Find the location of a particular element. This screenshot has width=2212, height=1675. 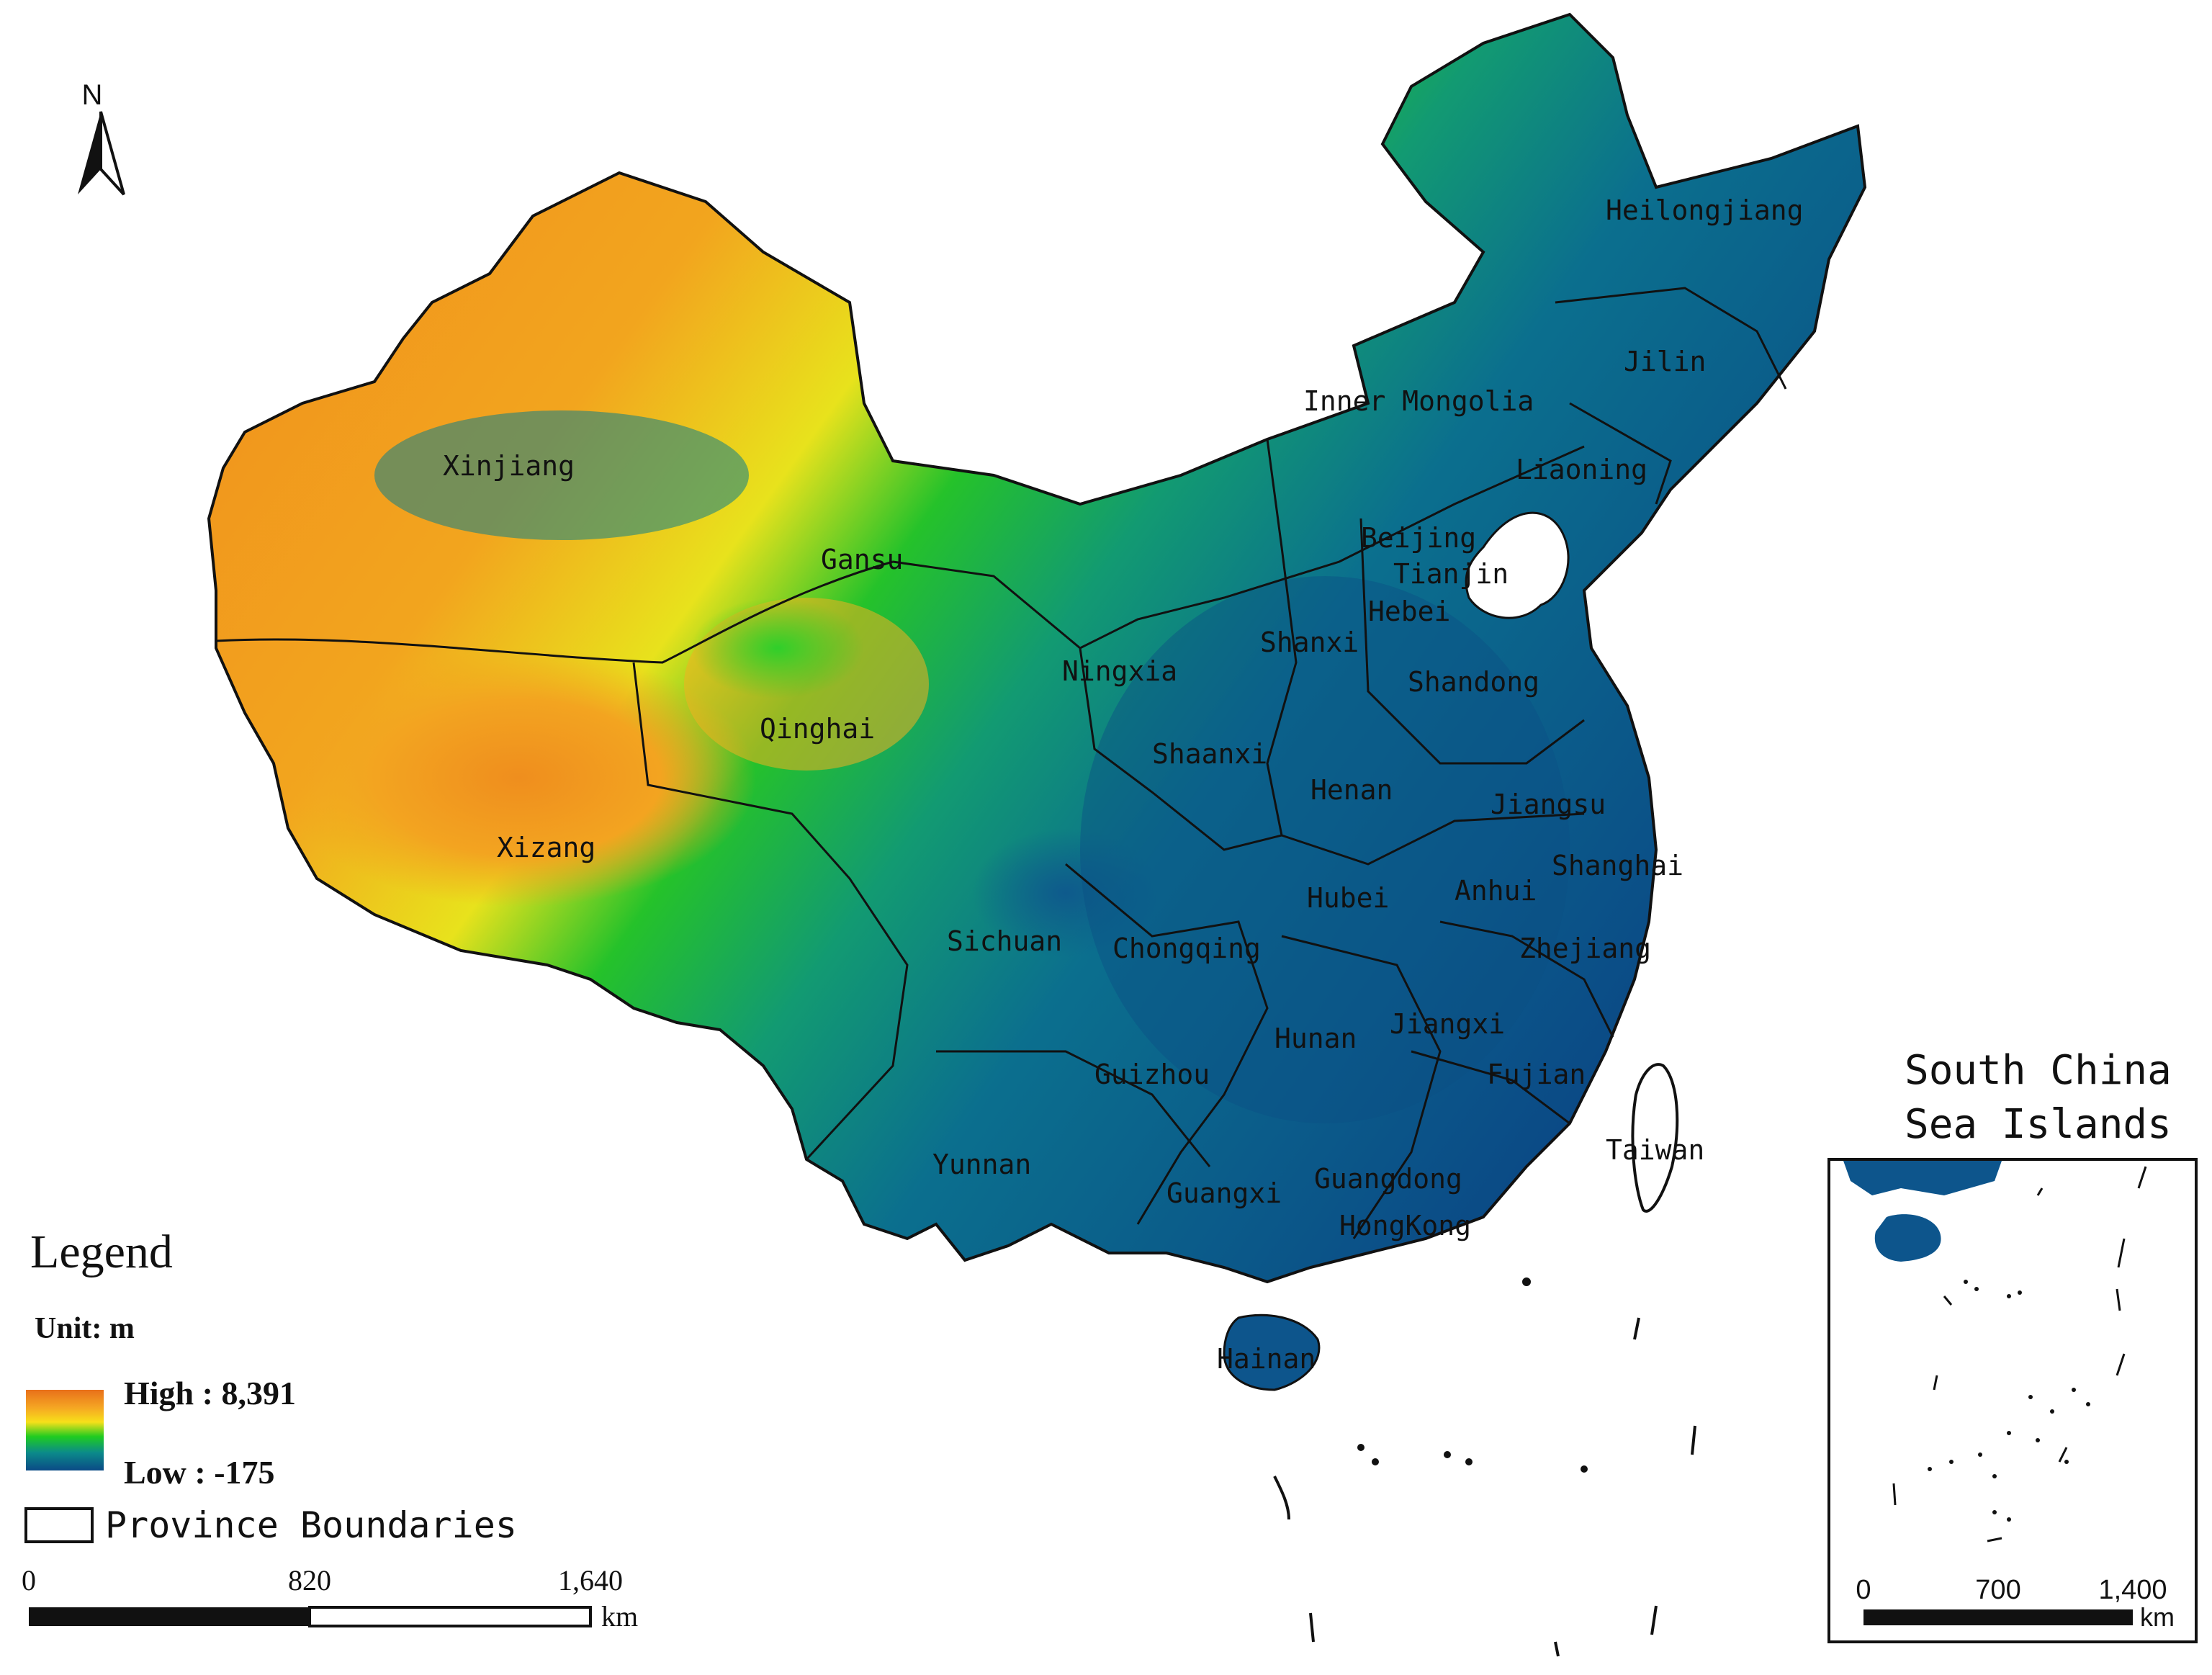

qaidam-basin-relief is located at coordinates (777, 648).